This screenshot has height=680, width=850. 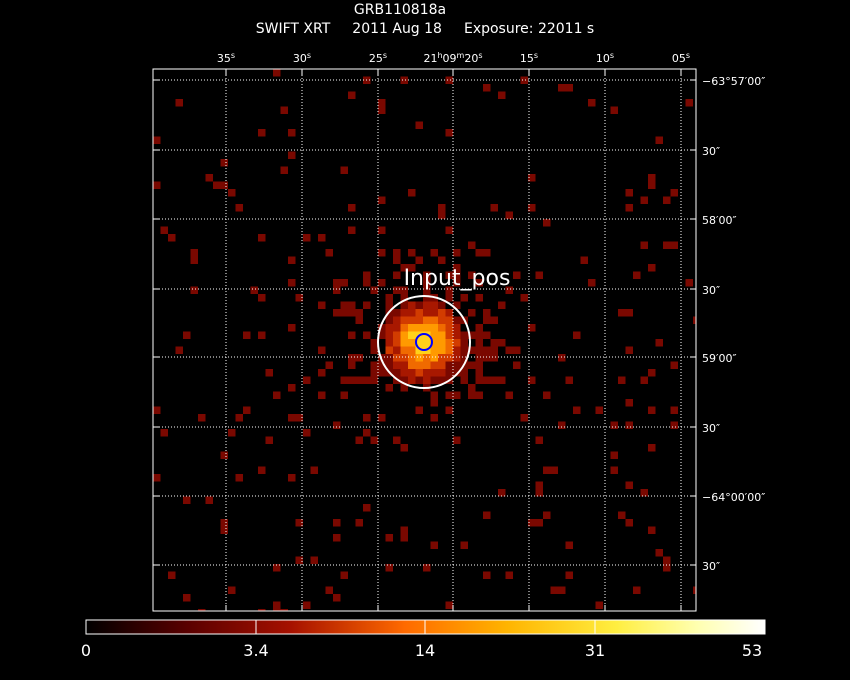 What do you see at coordinates (397, 29) in the screenshot?
I see `observation-date: 2011 Aug 18` at bounding box center [397, 29].